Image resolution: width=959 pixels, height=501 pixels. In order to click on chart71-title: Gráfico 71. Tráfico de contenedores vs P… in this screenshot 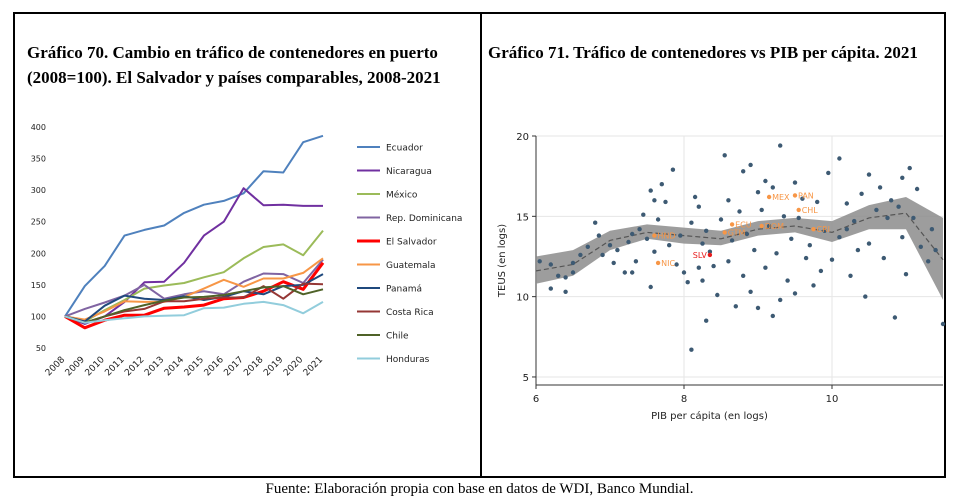, I will do `click(703, 52)`.